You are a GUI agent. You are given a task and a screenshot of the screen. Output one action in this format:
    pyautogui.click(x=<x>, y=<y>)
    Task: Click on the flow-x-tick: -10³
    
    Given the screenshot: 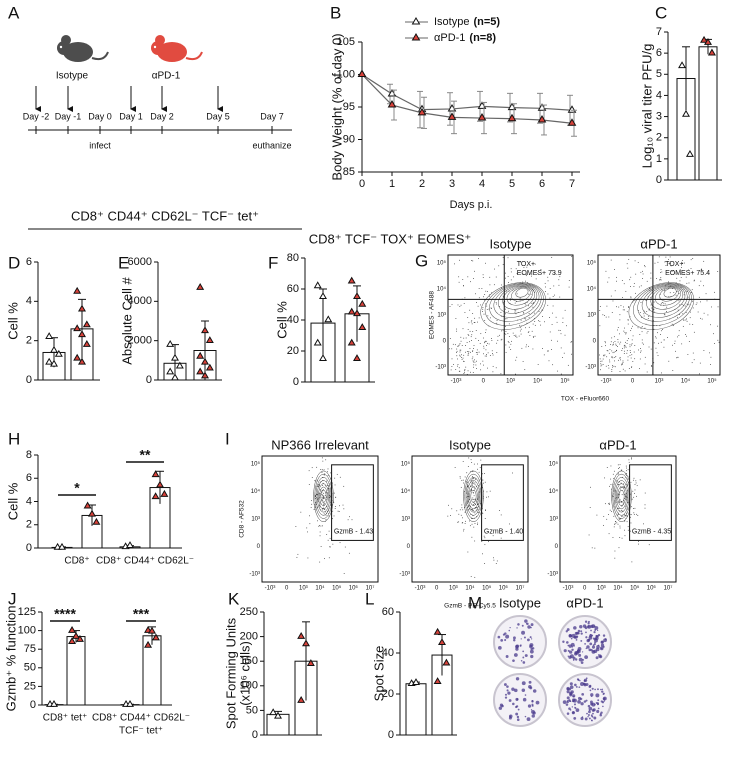 What is the action you would take?
    pyautogui.click(x=456, y=382)
    